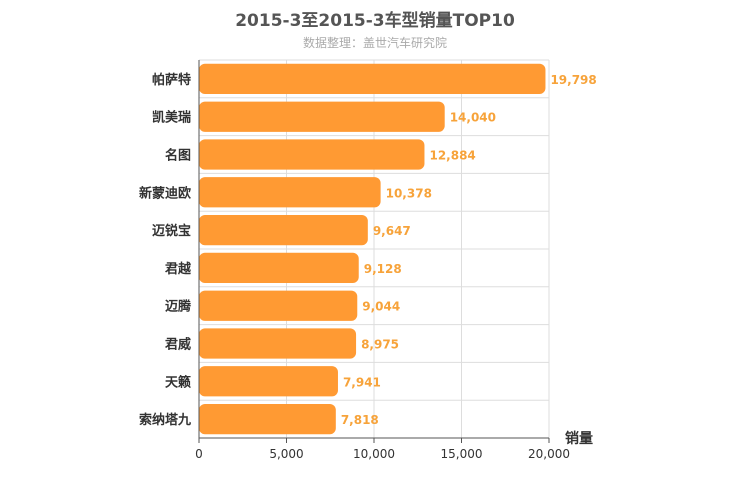 This screenshot has width=750, height=500. What do you see at coordinates (573, 80) in the screenshot?
I see `value-label: 19,798` at bounding box center [573, 80].